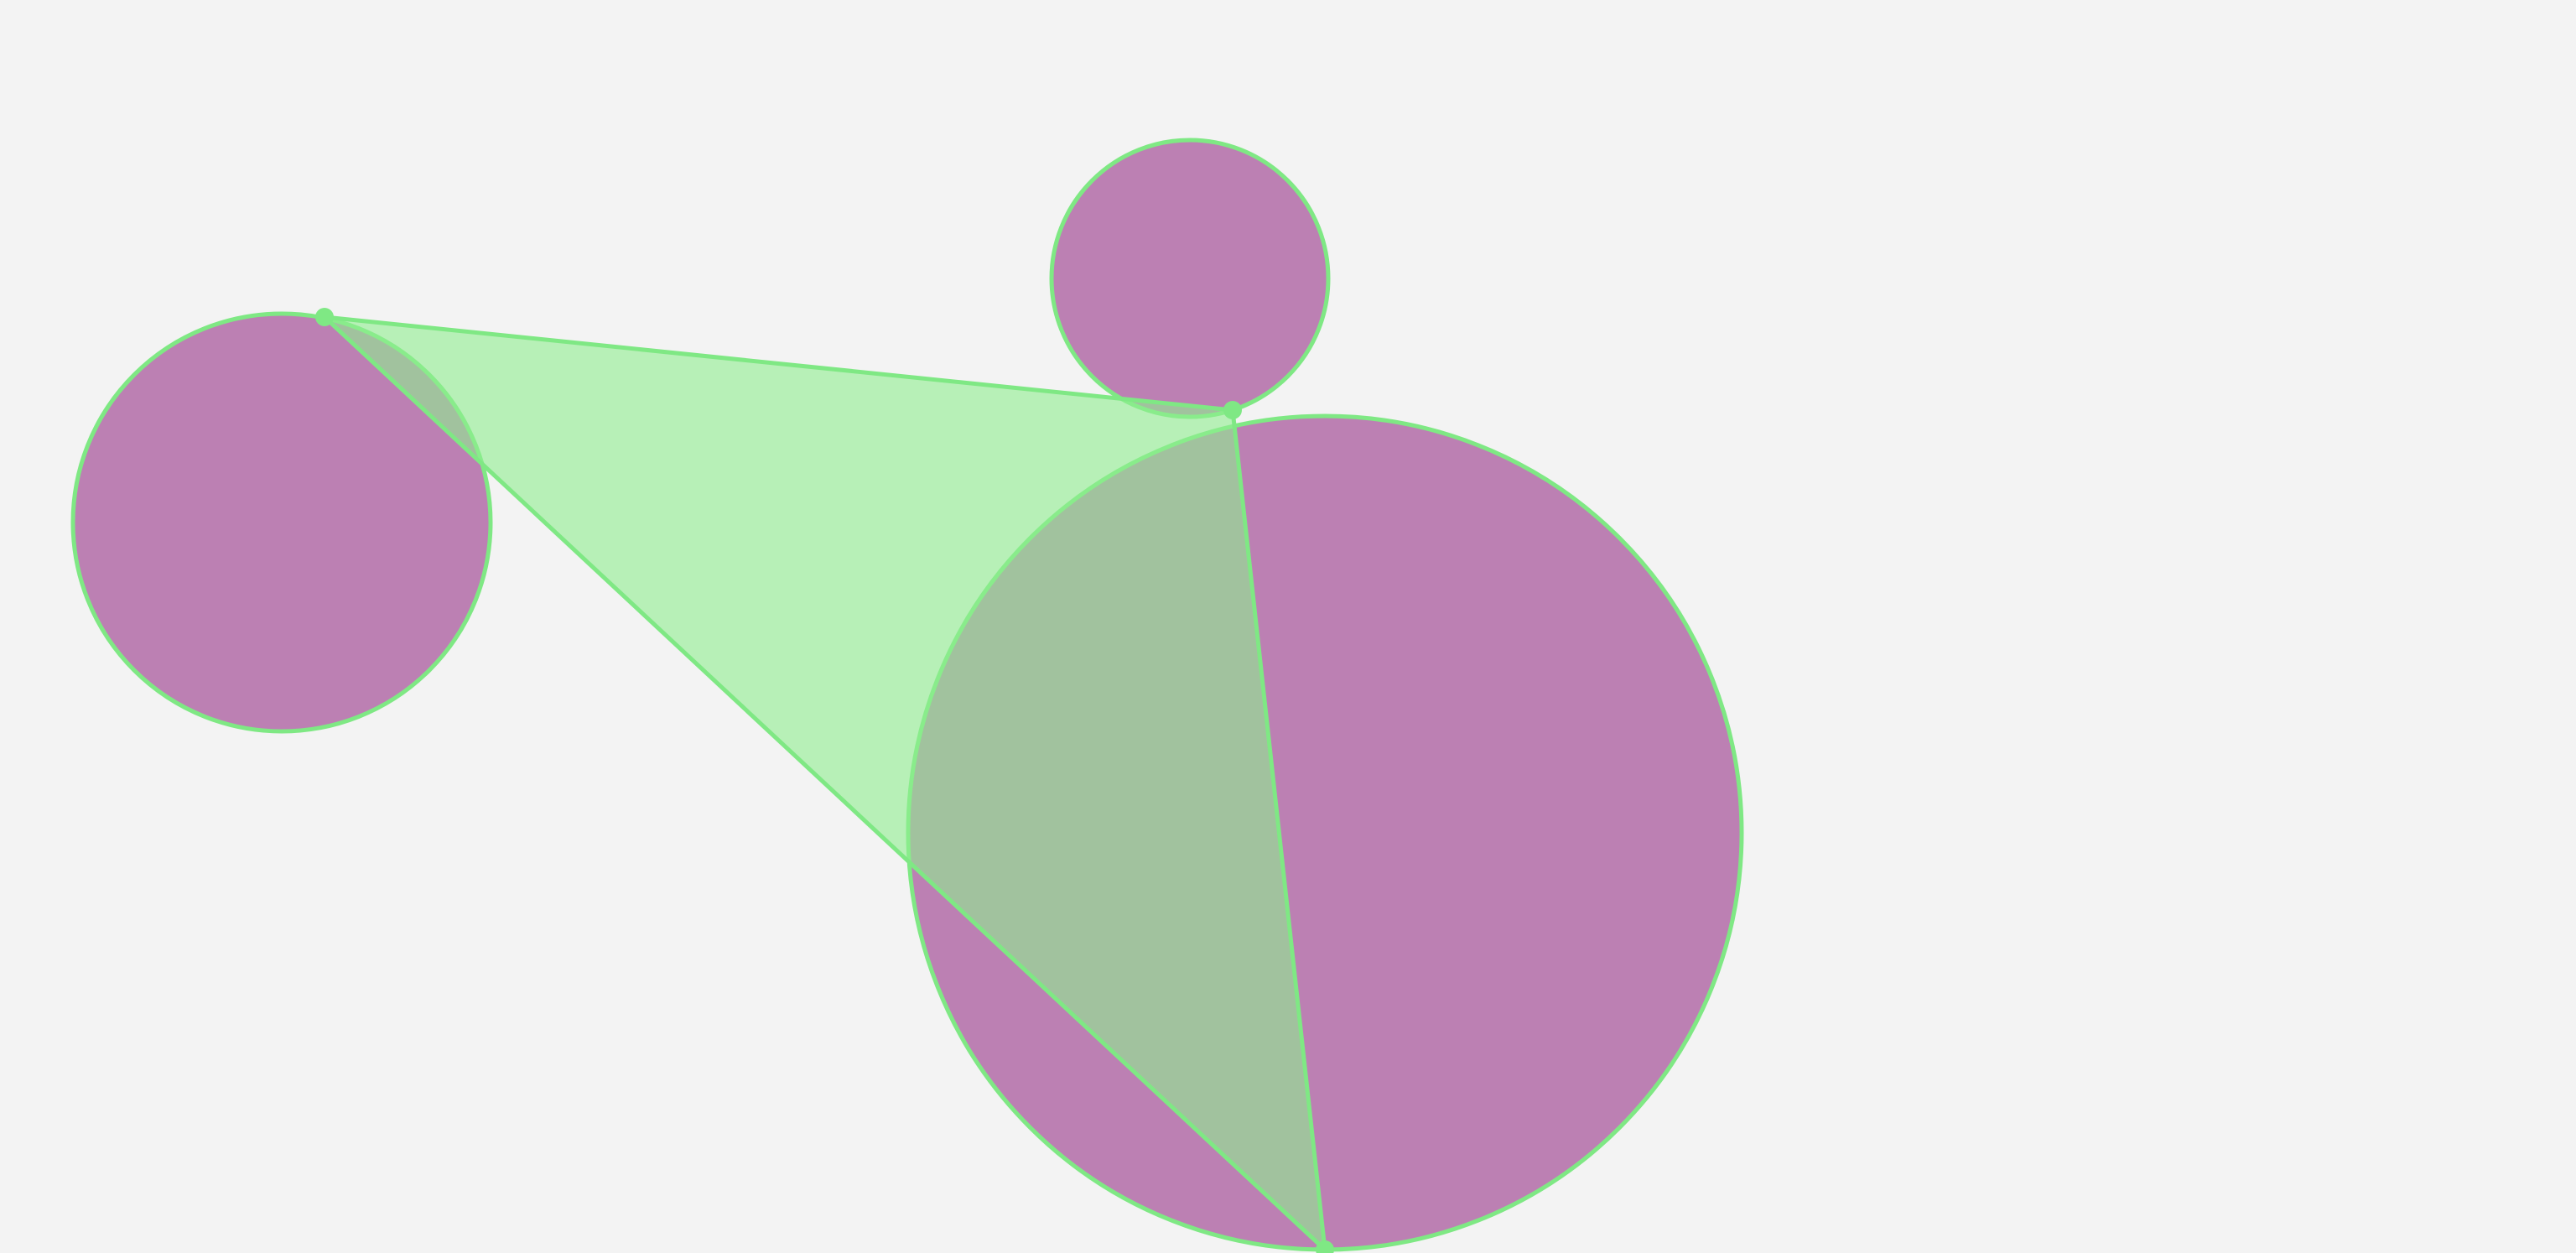 This screenshot has width=2576, height=1253. Describe the element at coordinates (324, 317) in the screenshot. I see `vertex-a` at that location.